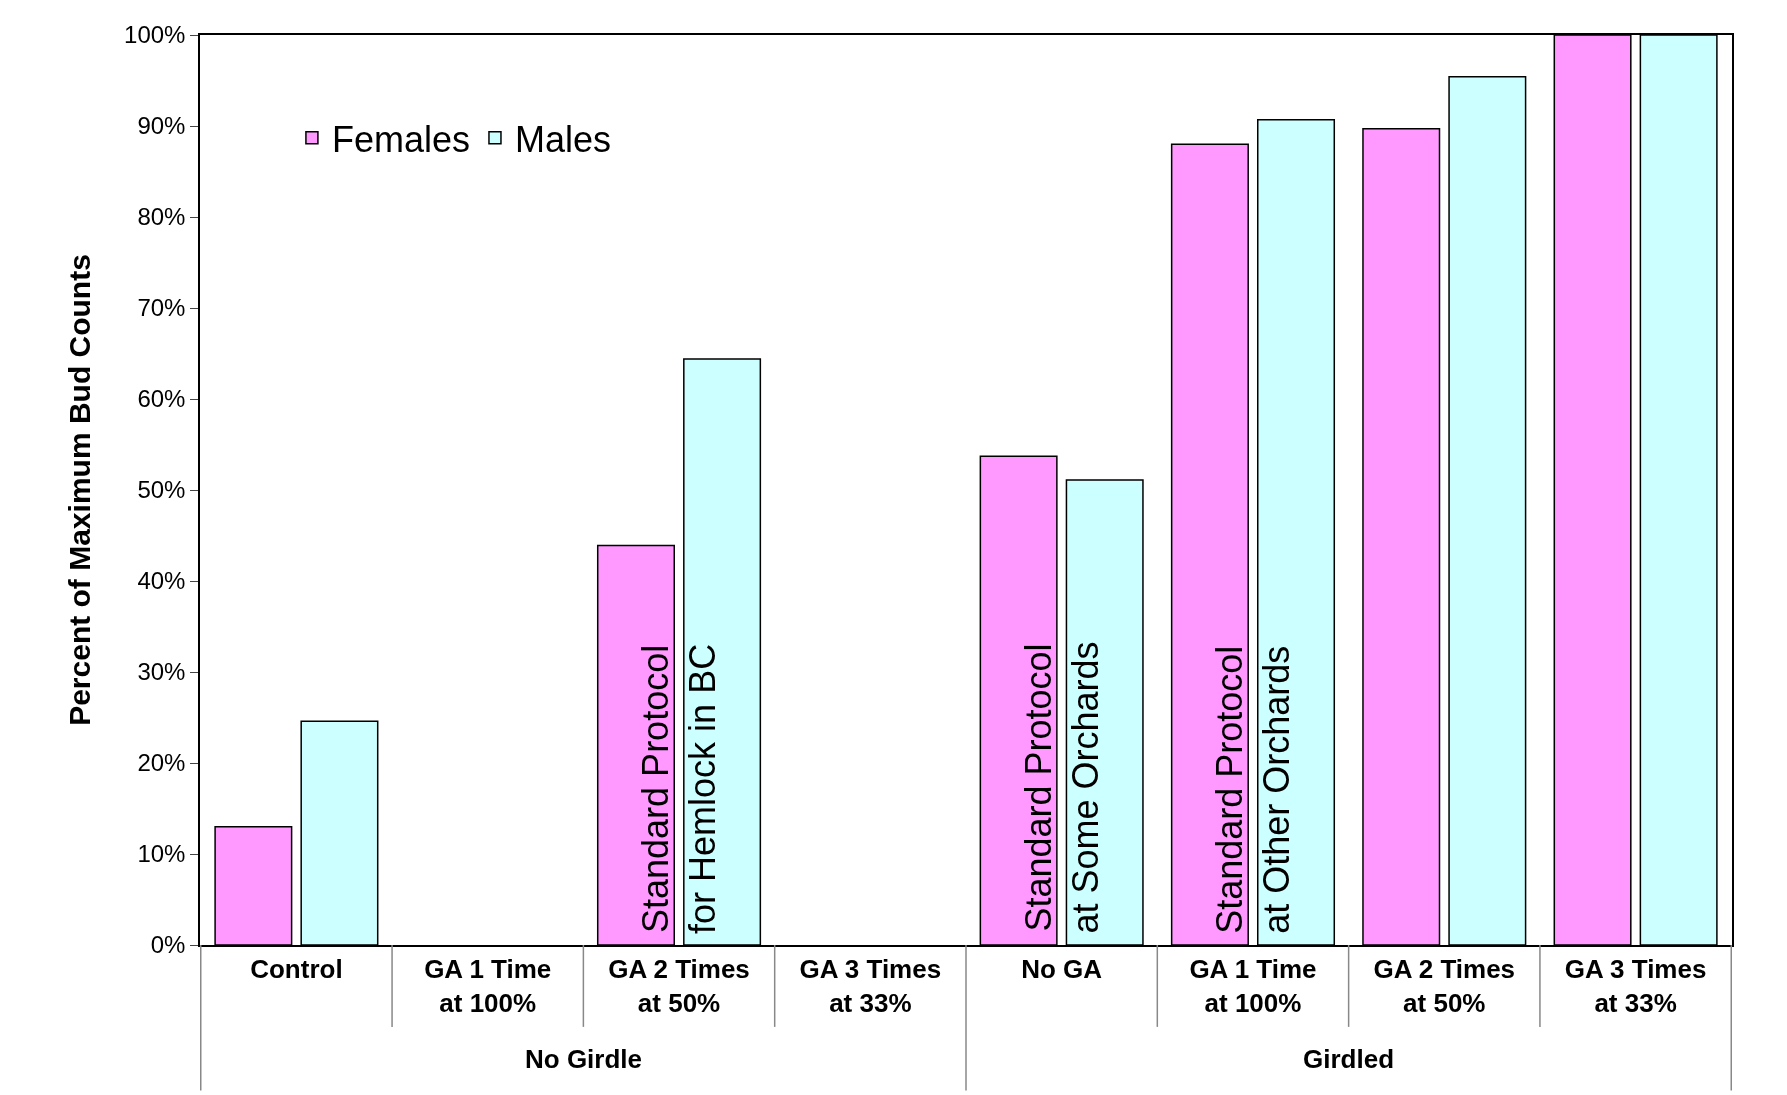  What do you see at coordinates (296, 968) in the screenshot?
I see `x-tick-label: Control` at bounding box center [296, 968].